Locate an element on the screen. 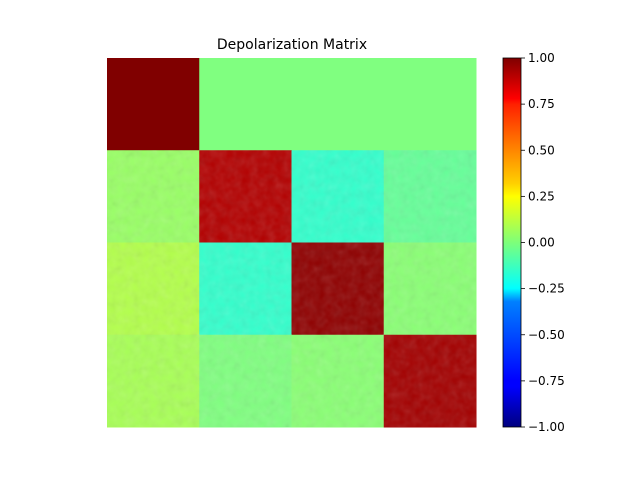 The height and width of the screenshot is (480, 640). colorbar-ticks: 1.00 0.75 0.50 0.25 0.00 −0.25 −0.50 −0.75 −1.00 is located at coordinates (543, 242).